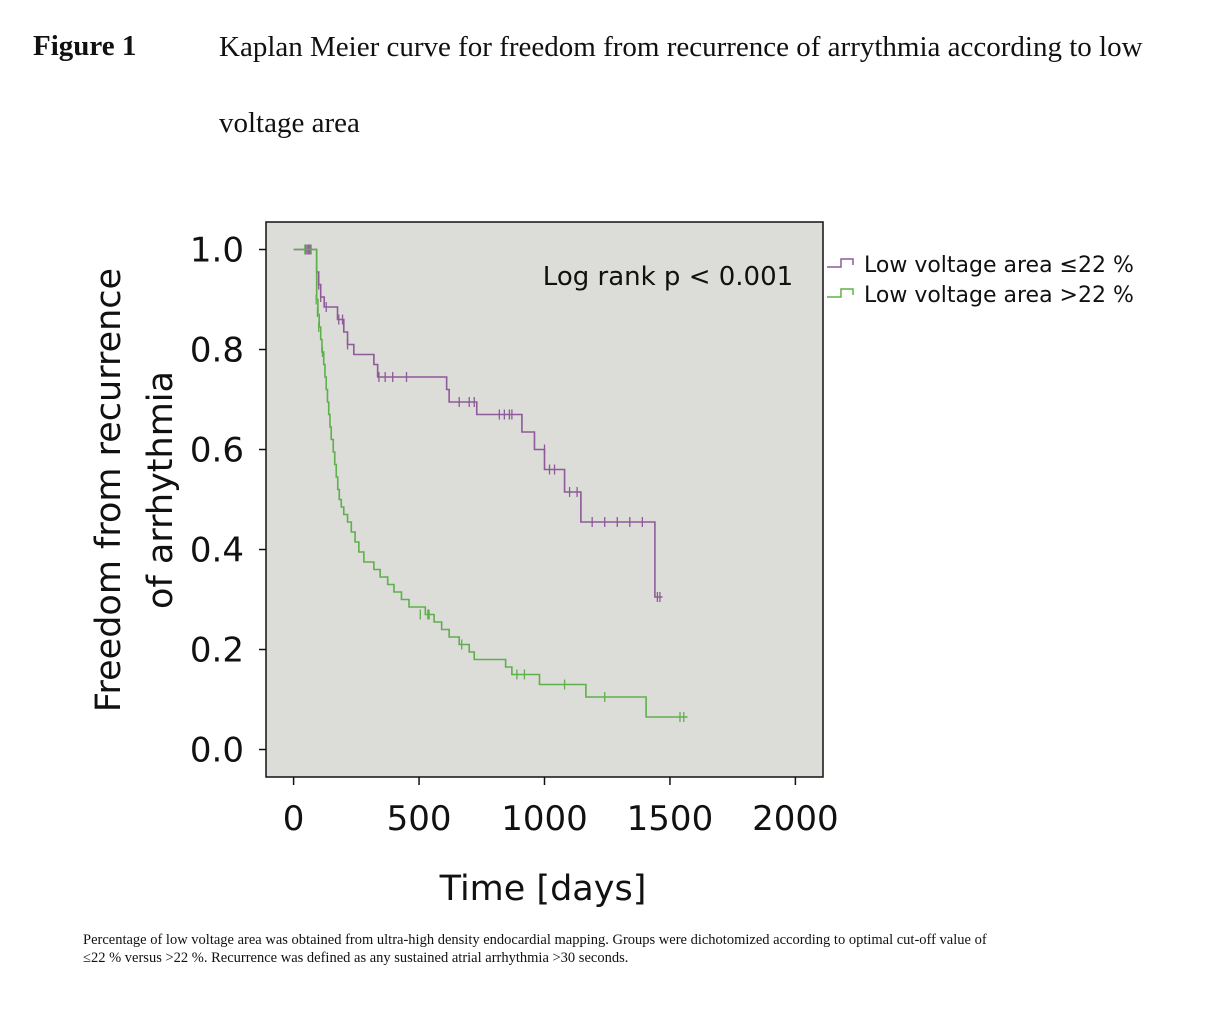 The height and width of the screenshot is (1018, 1210). Describe the element at coordinates (85, 46) in the screenshot. I see `figure-label: Figure 1` at that location.